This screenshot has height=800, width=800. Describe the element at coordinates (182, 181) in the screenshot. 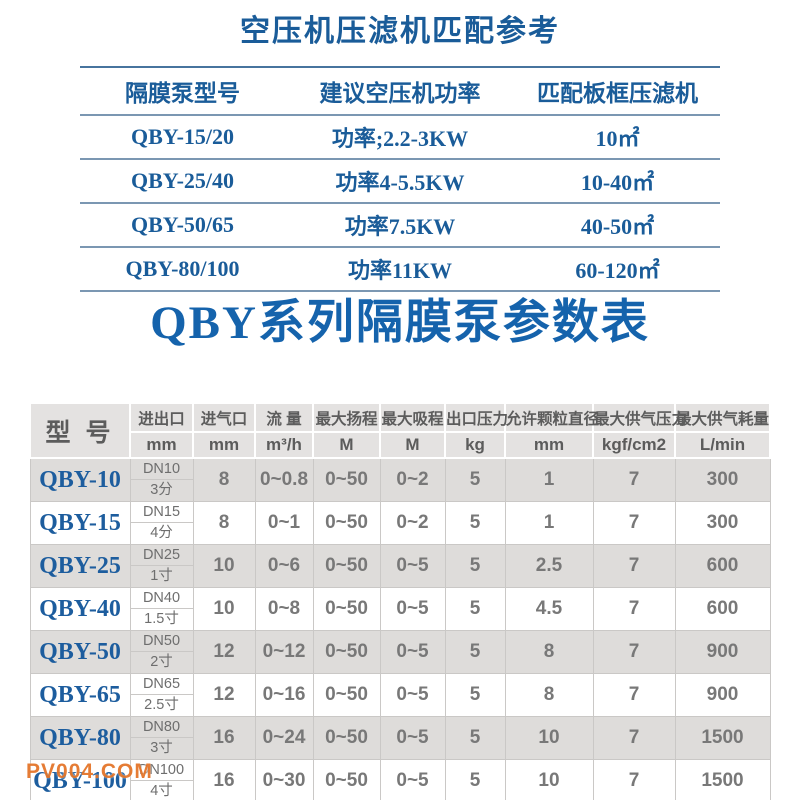

I see `pump-model-cell: QBY-25/40` at that location.